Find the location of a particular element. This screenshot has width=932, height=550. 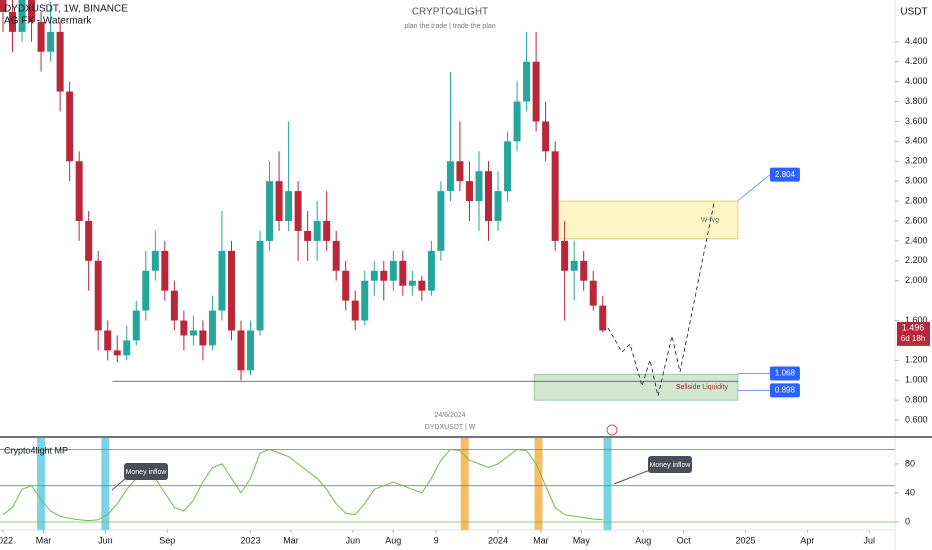

indicator-tick-label: 80 is located at coordinates (910, 463).